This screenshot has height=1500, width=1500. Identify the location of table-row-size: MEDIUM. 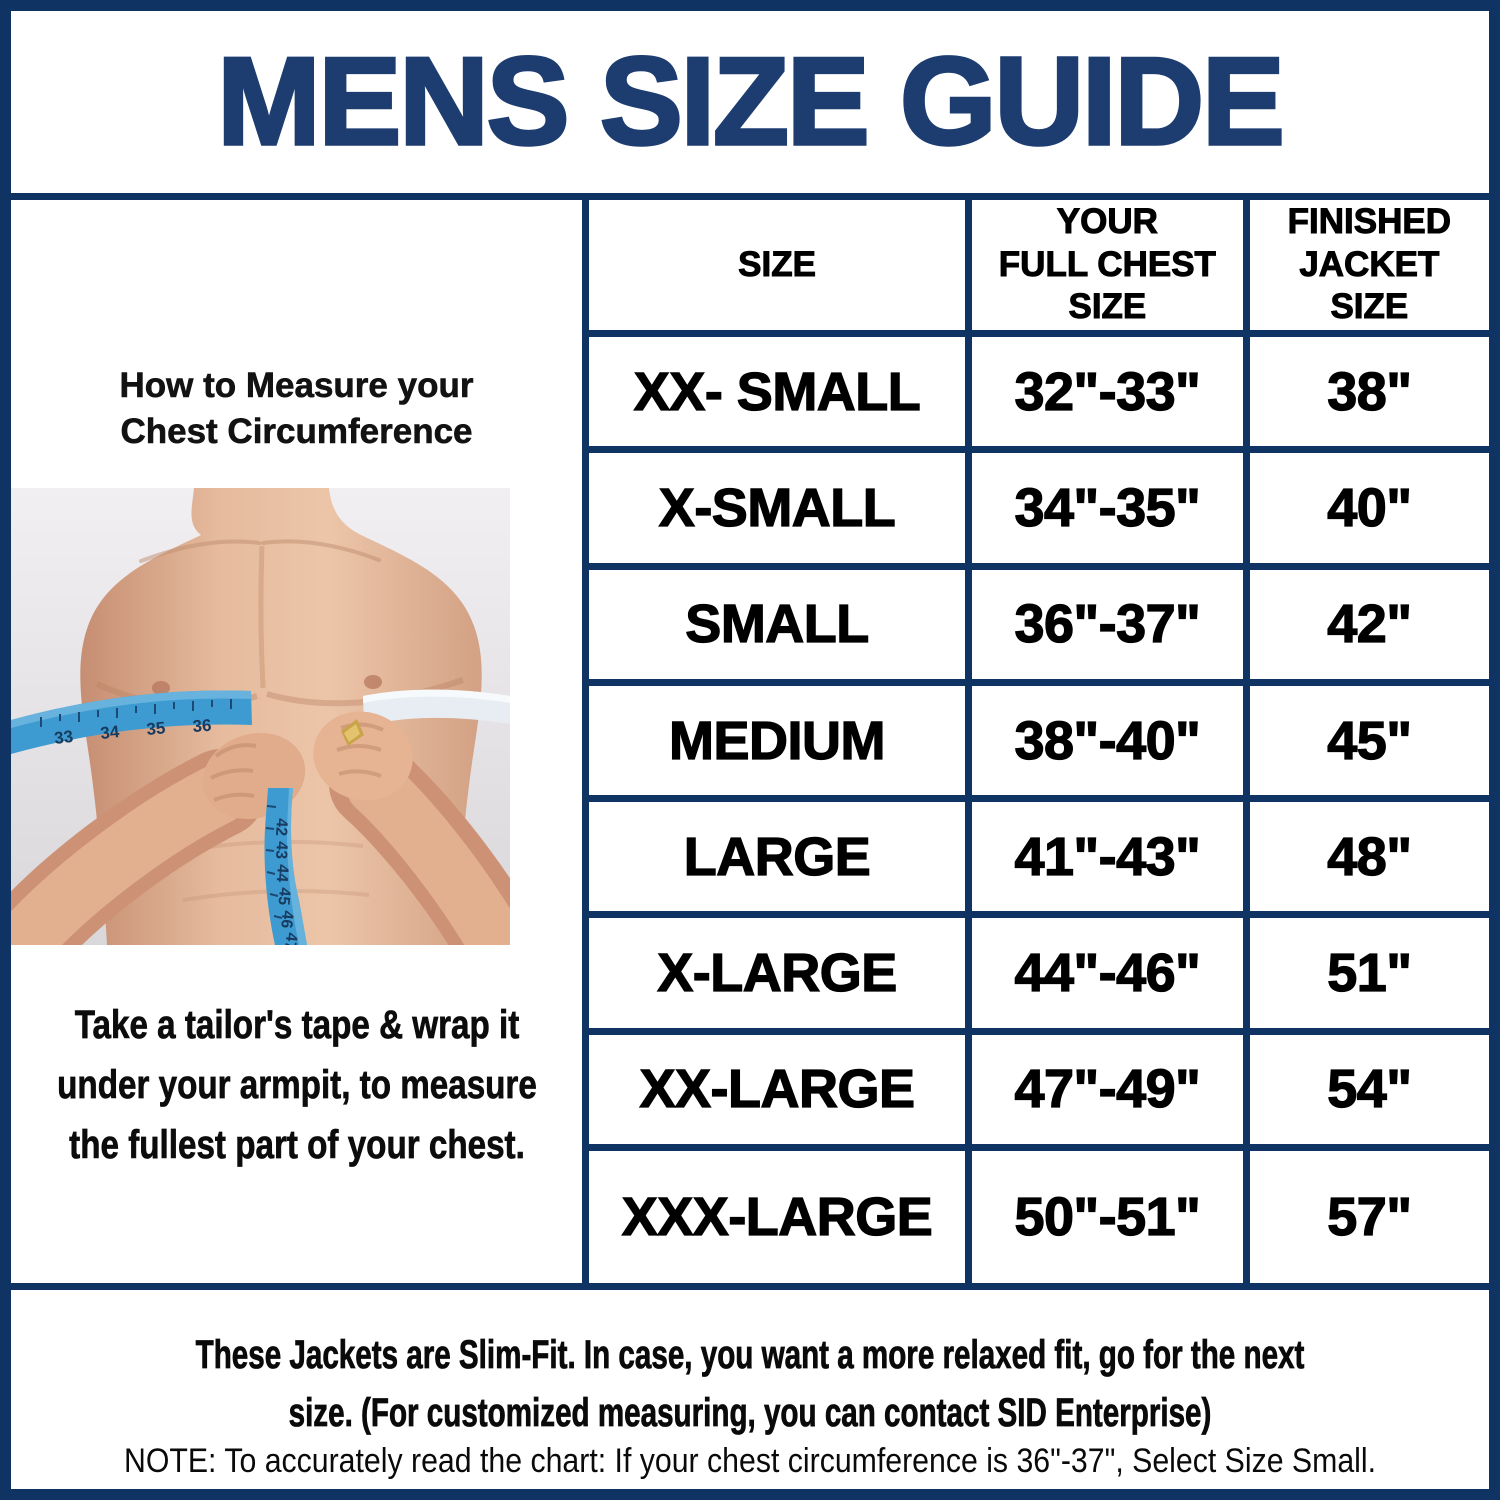
(777, 740).